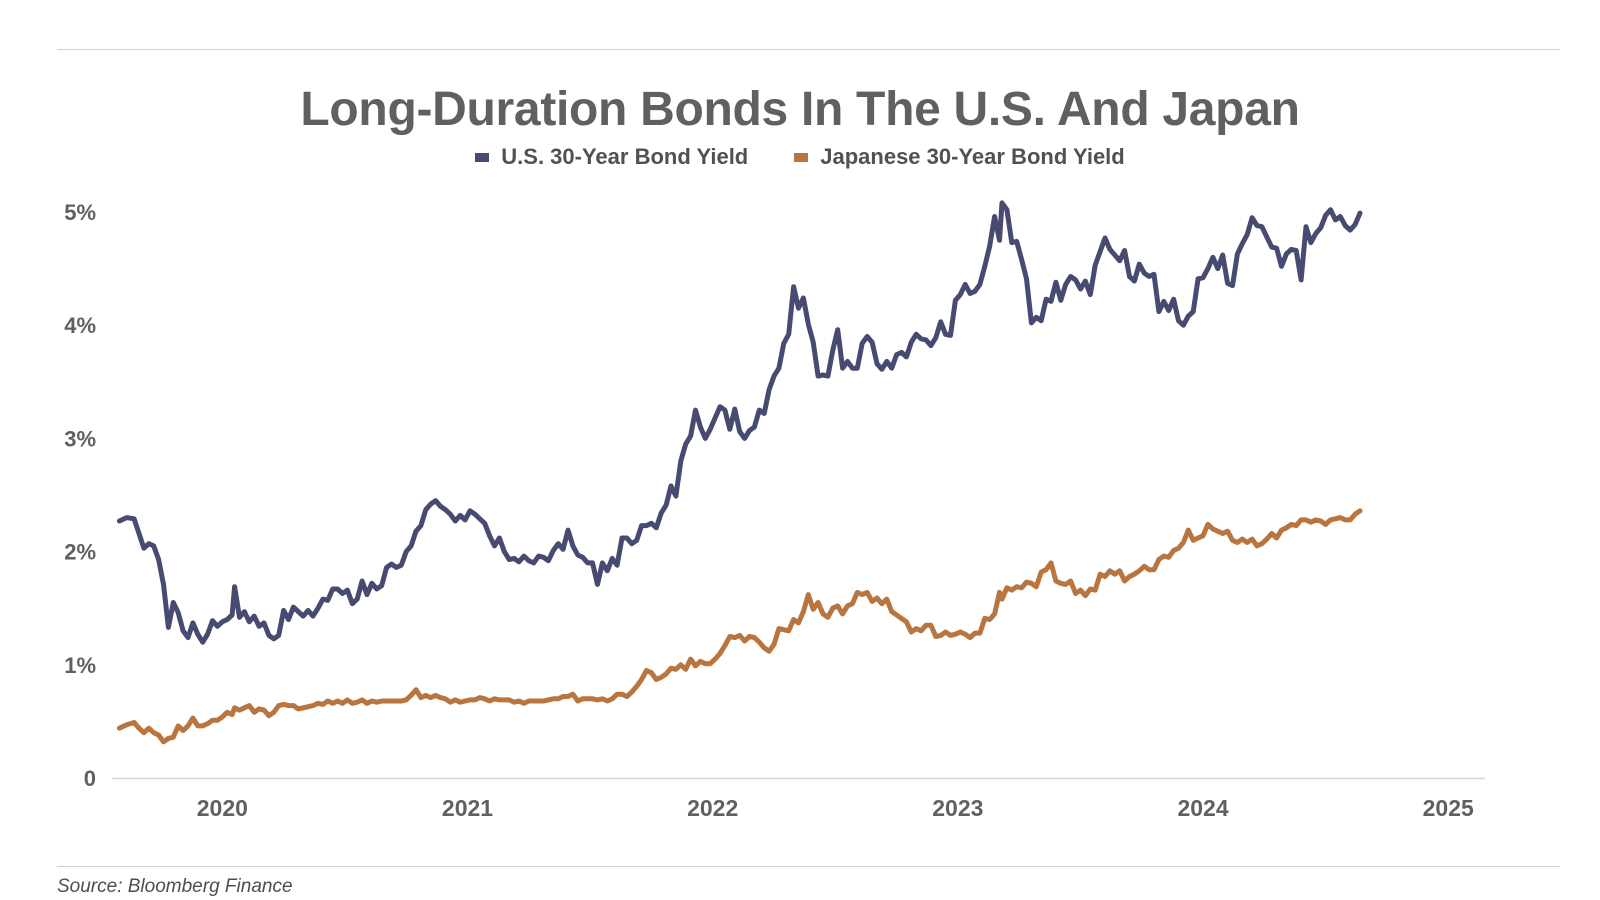  I want to click on legend-swatch-japan, so click(801, 157).